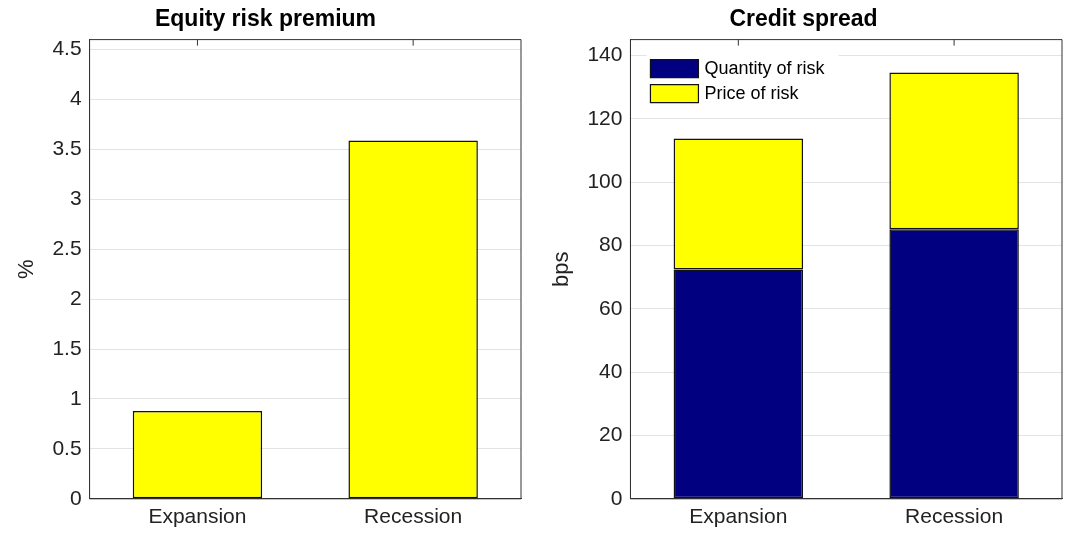 The image size is (1071, 540). I want to click on y-tick-label: 1.5, so click(67, 347).